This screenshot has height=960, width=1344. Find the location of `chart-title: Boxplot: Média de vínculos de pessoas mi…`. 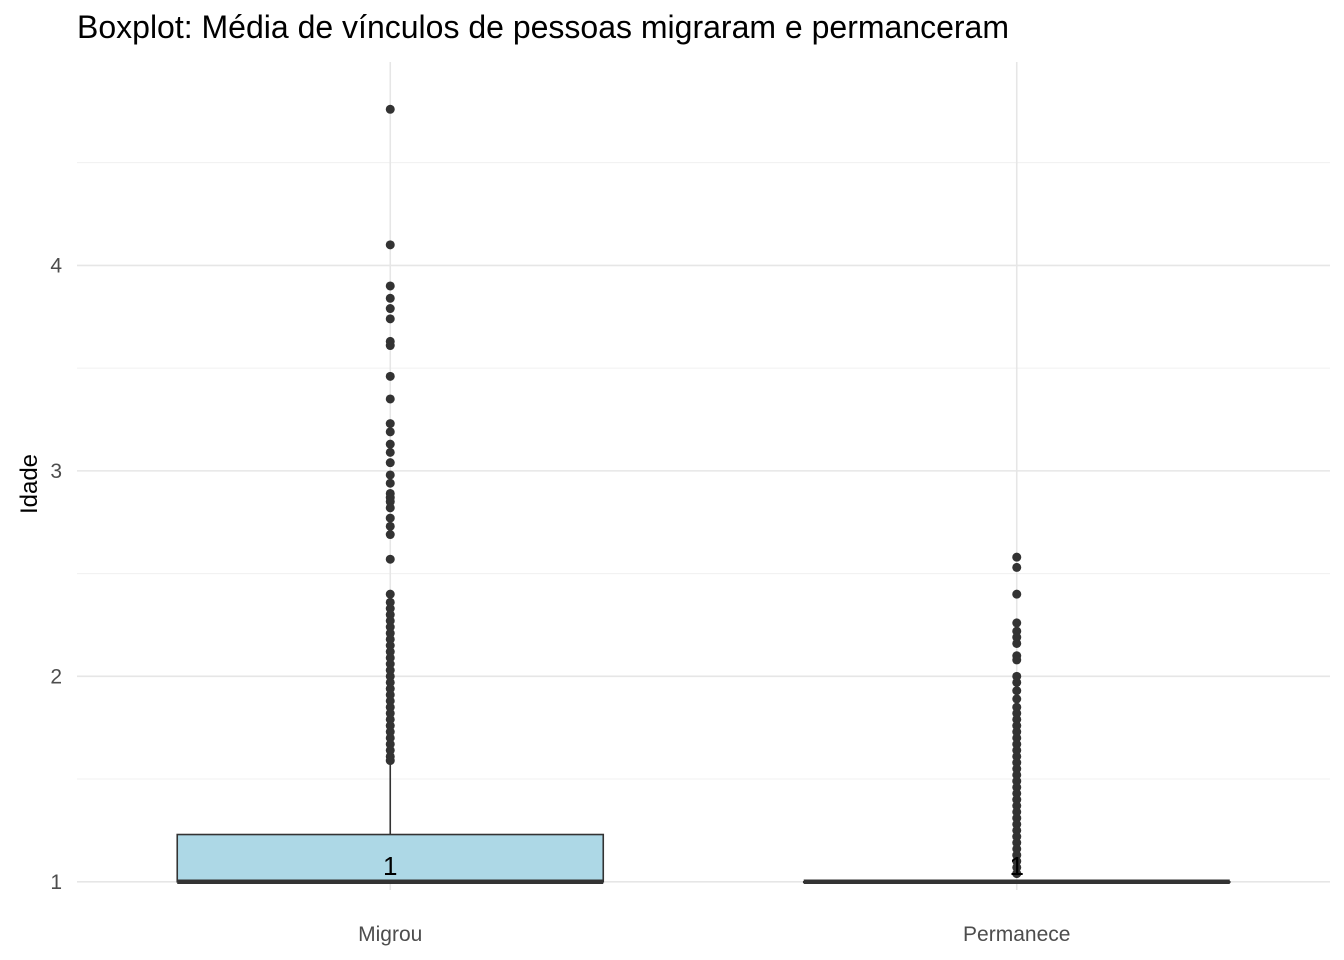

chart-title: Boxplot: Média de vínculos de pessoas mi… is located at coordinates (543, 27).